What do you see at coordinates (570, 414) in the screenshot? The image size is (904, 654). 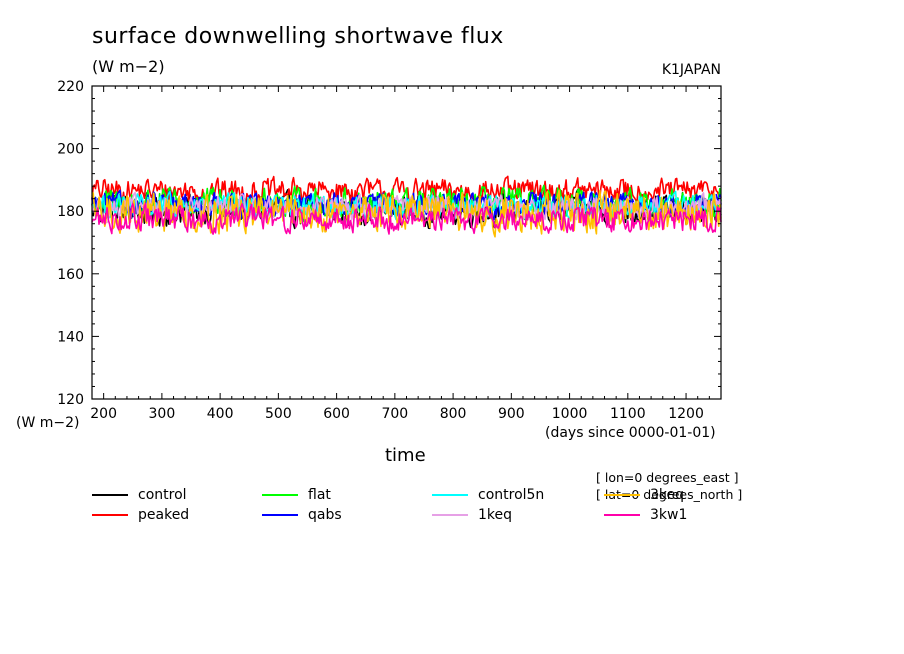 I see `x-tick-label: 1000` at bounding box center [570, 414].